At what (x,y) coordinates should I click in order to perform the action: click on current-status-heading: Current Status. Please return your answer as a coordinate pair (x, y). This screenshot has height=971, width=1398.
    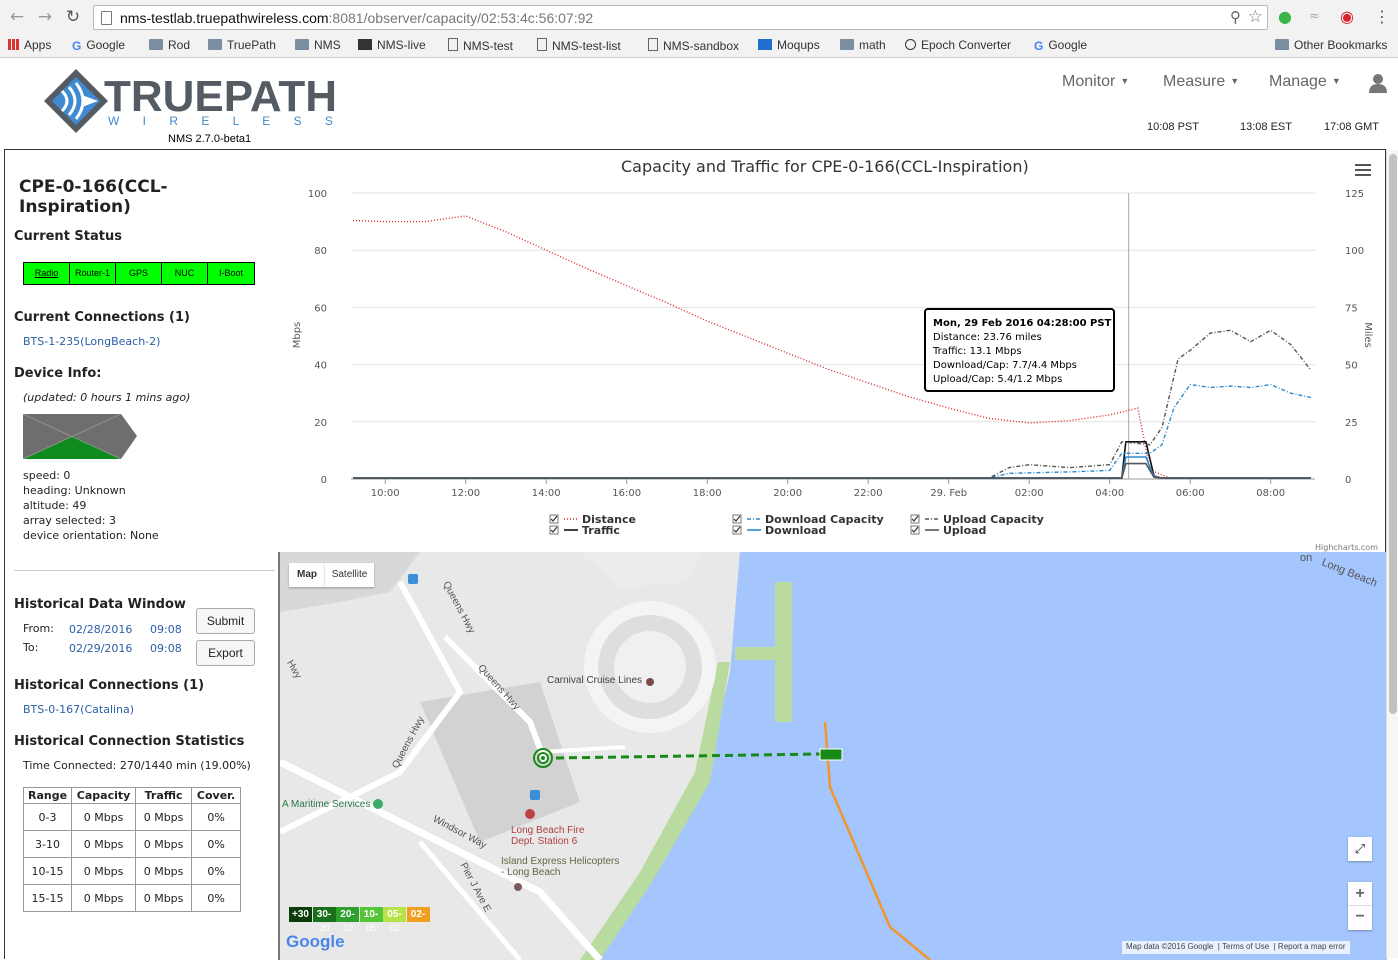
    Looking at the image, I should click on (68, 236).